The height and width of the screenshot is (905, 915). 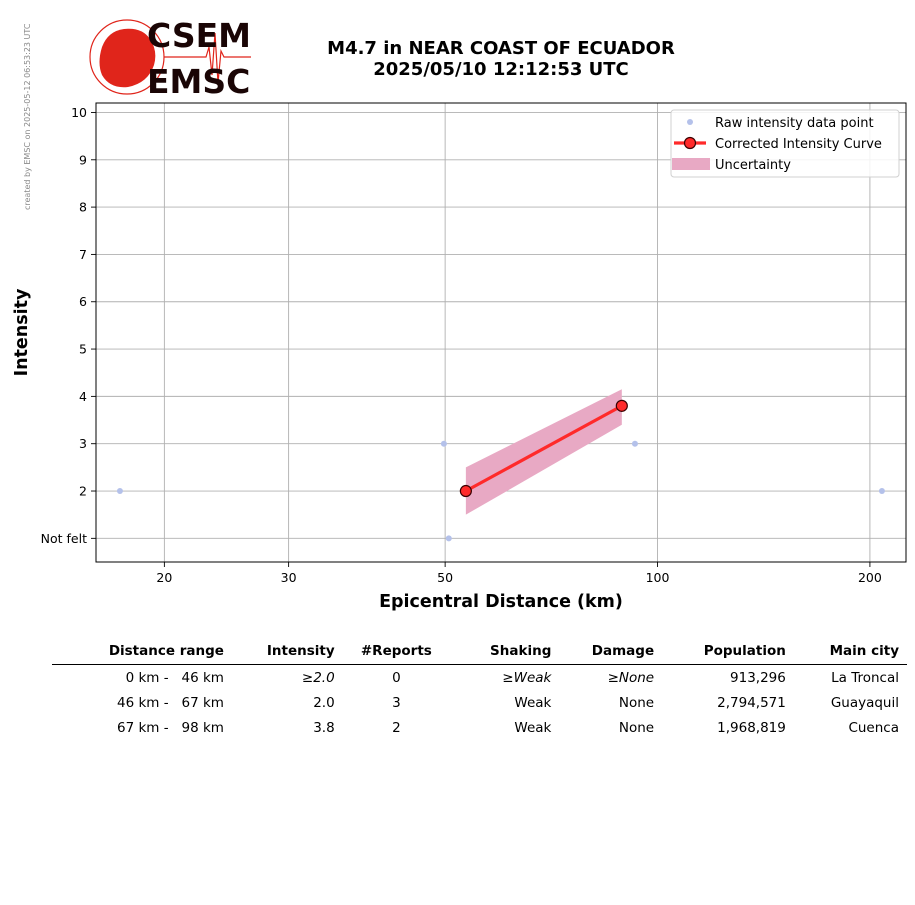 What do you see at coordinates (445, 577) in the screenshot?
I see `x-tick-label: 50` at bounding box center [445, 577].